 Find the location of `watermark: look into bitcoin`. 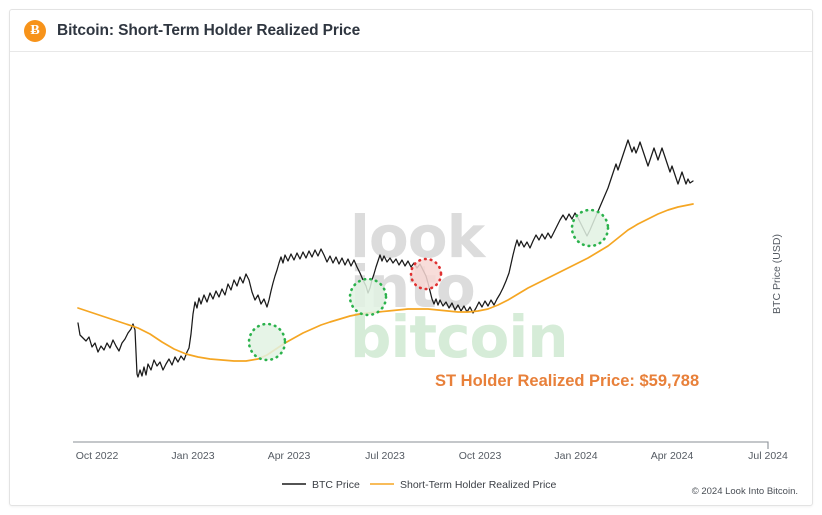

watermark: look into bitcoin is located at coordinates (459, 287).